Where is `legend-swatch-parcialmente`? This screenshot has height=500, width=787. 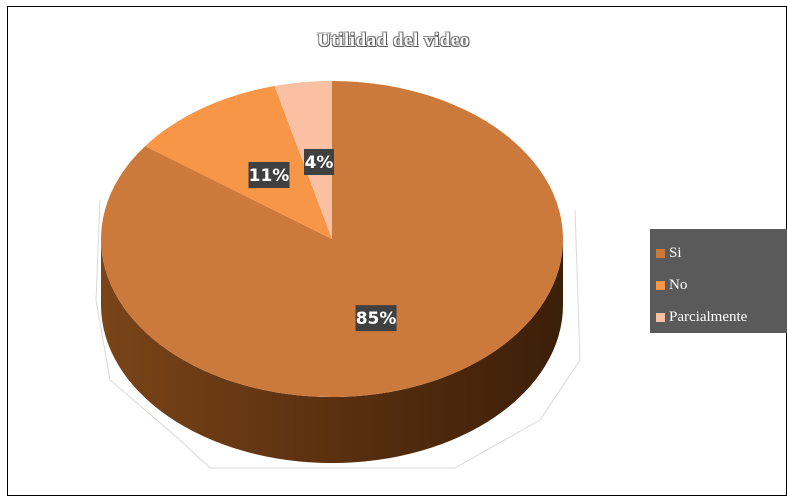 legend-swatch-parcialmente is located at coordinates (660, 317).